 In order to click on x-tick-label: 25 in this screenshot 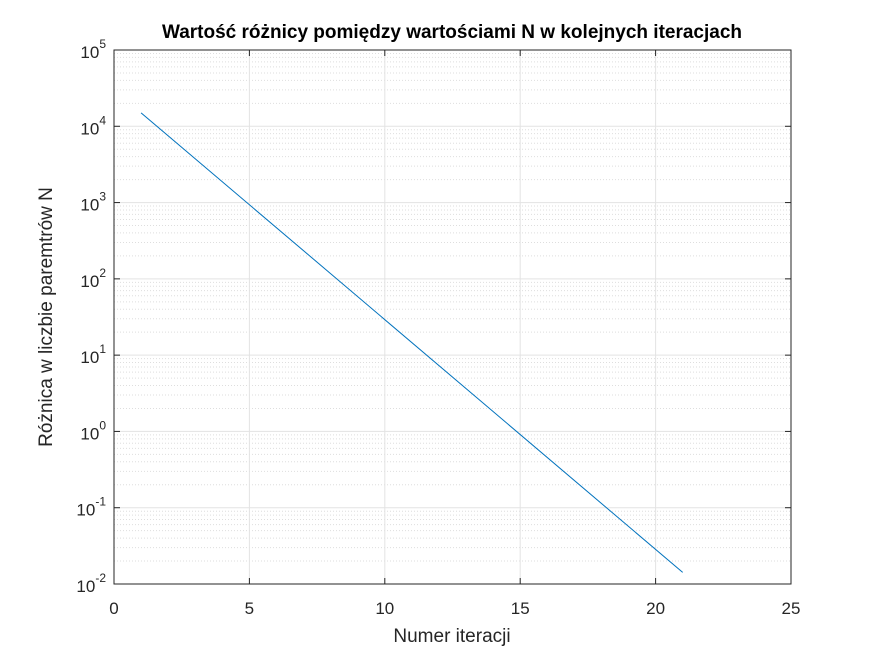, I will do `click(791, 608)`.